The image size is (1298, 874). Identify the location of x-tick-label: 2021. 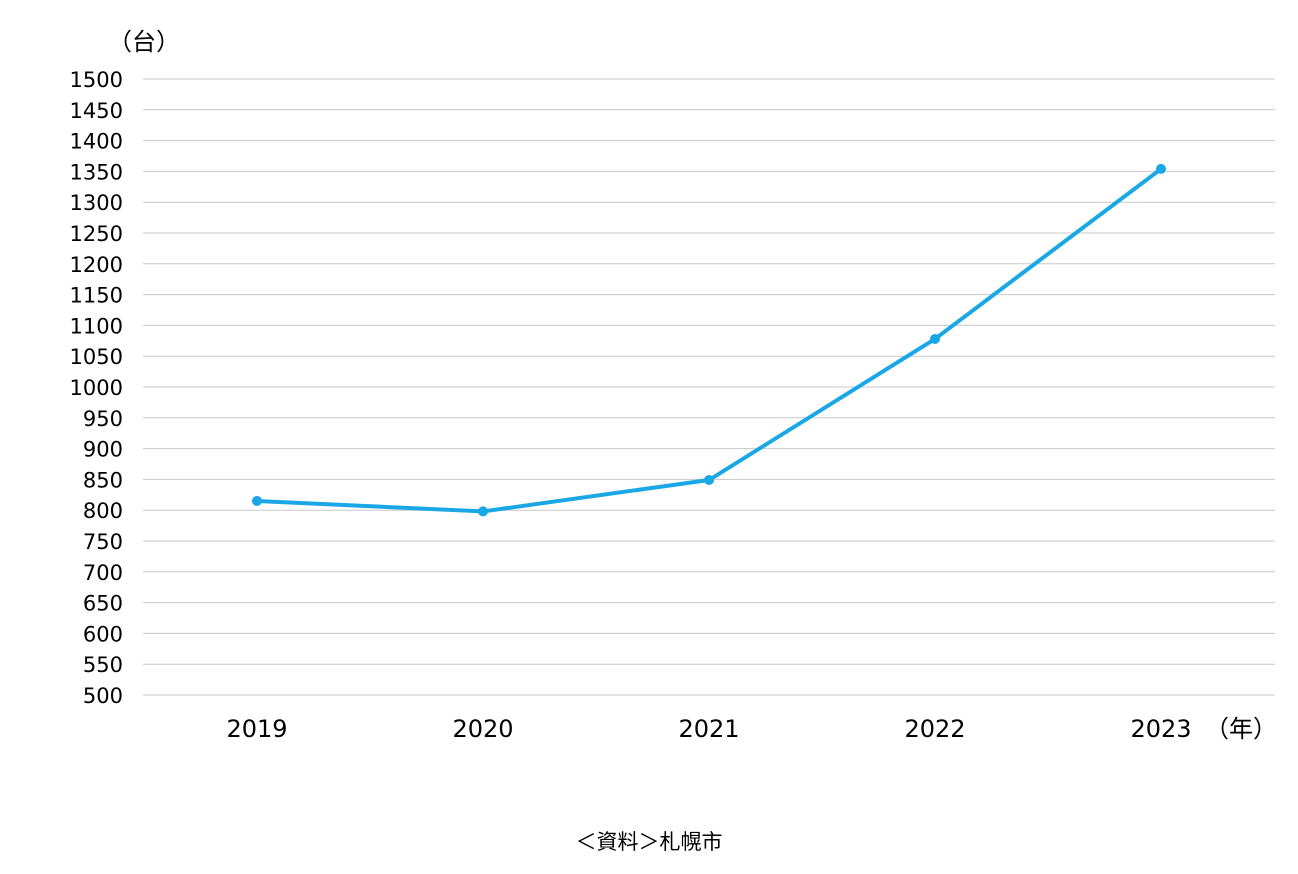
(708, 729).